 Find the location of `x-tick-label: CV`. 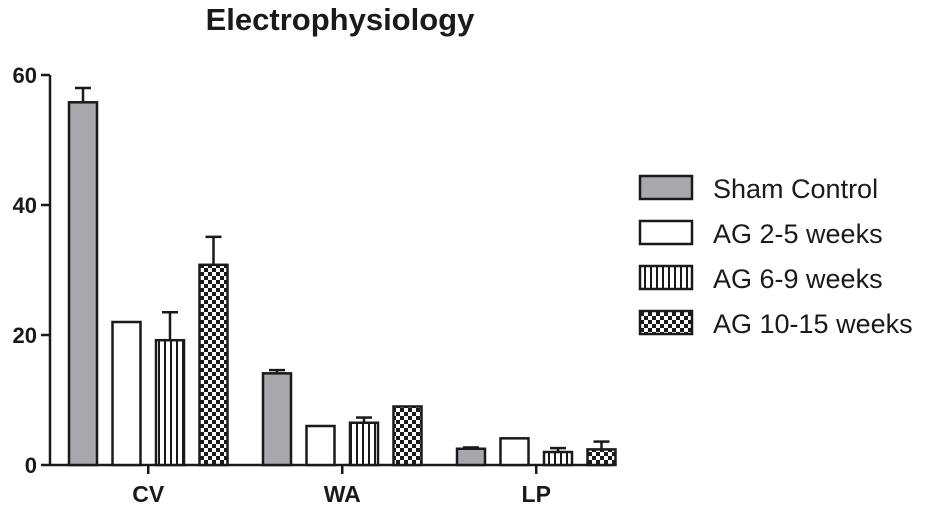

x-tick-label: CV is located at coordinates (148, 494).